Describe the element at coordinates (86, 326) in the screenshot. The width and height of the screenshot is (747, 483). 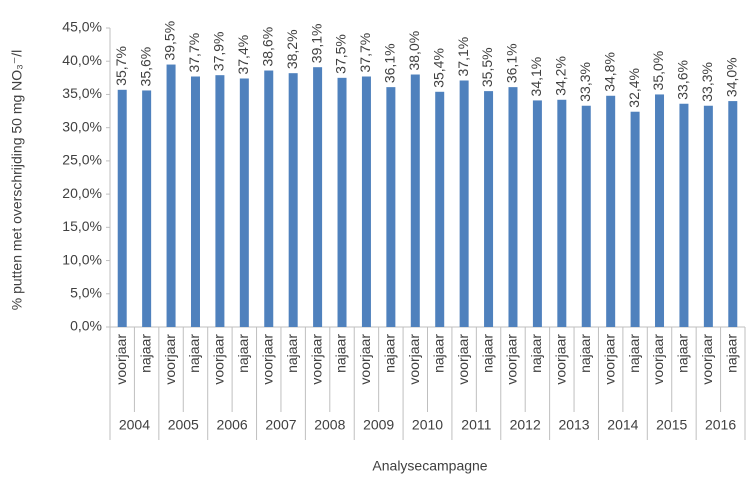
I see `y-tick-label: 0,0%` at that location.